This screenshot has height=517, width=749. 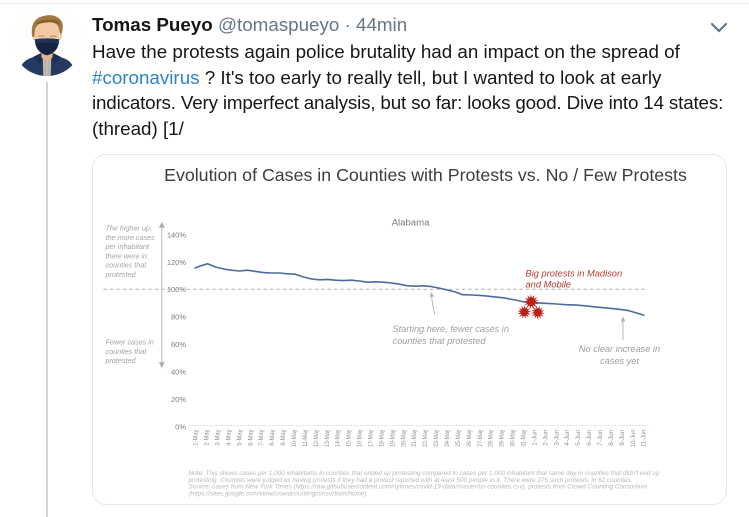 I want to click on svg-text: and Mobile, so click(x=547, y=285).